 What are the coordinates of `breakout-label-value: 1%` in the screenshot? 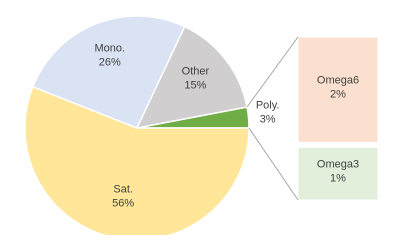 It's located at (338, 179).